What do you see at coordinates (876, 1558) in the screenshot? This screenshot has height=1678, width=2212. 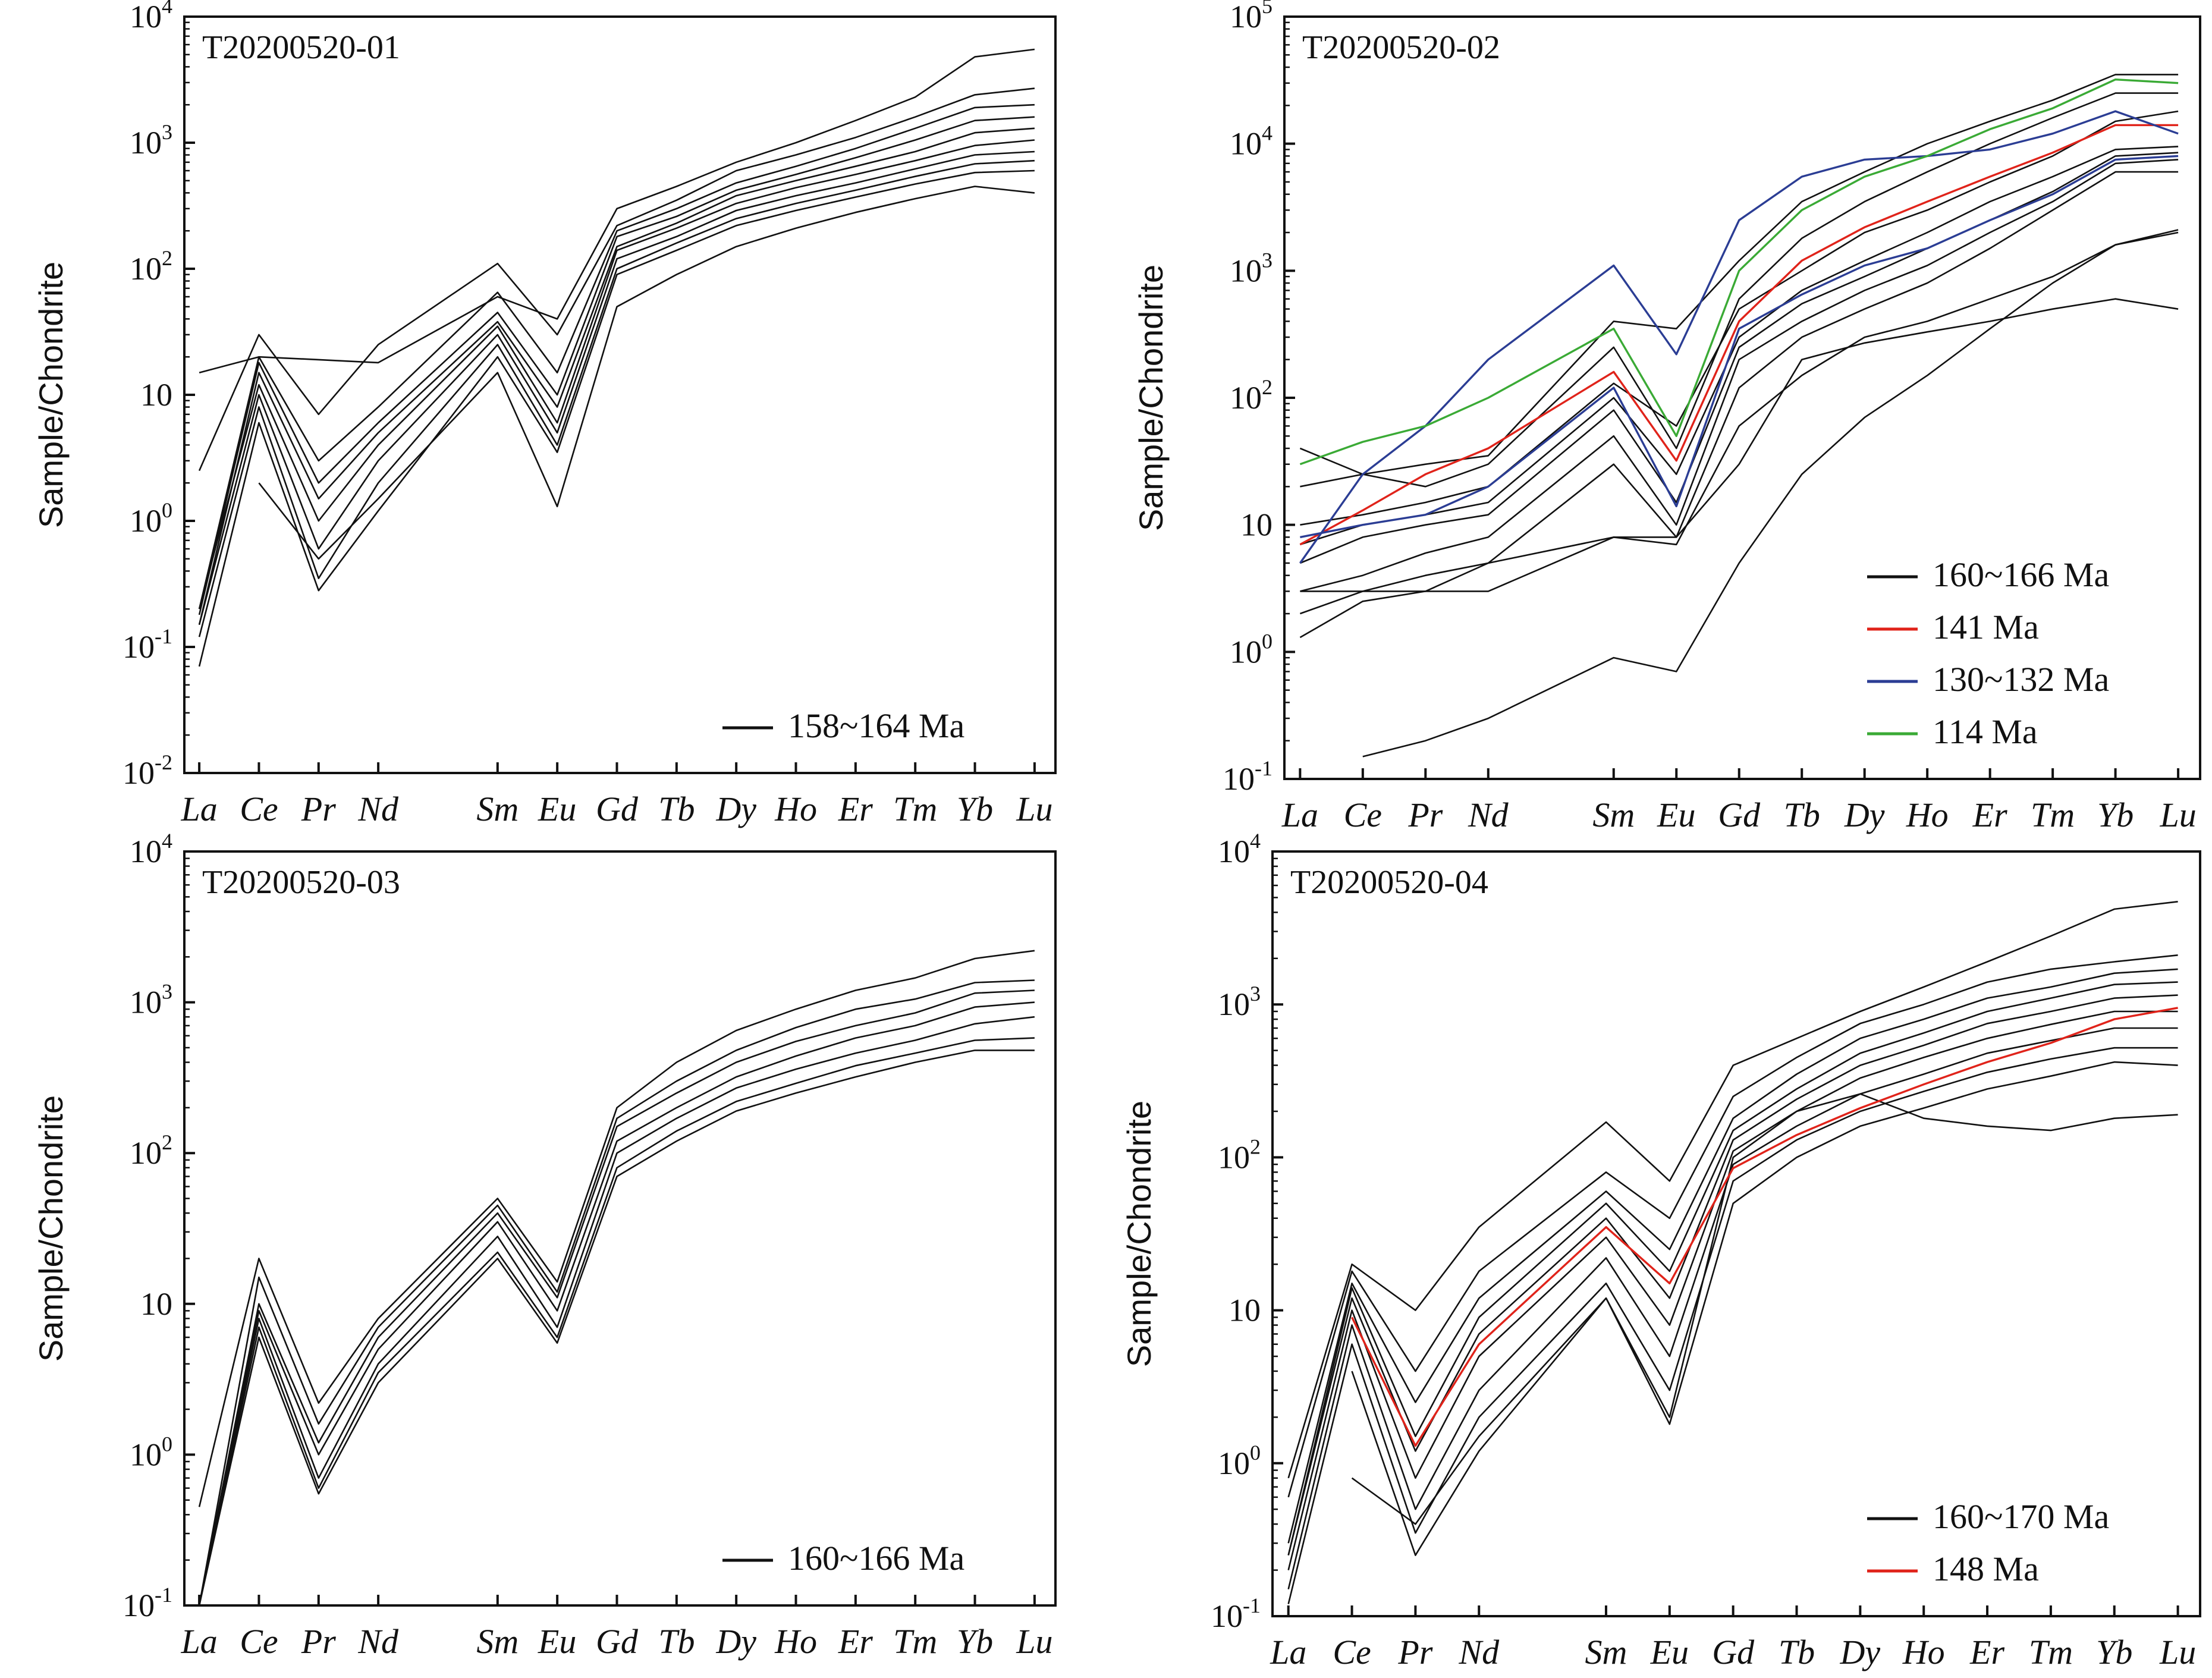 I see `legend-label: 160~166 Ma` at bounding box center [876, 1558].